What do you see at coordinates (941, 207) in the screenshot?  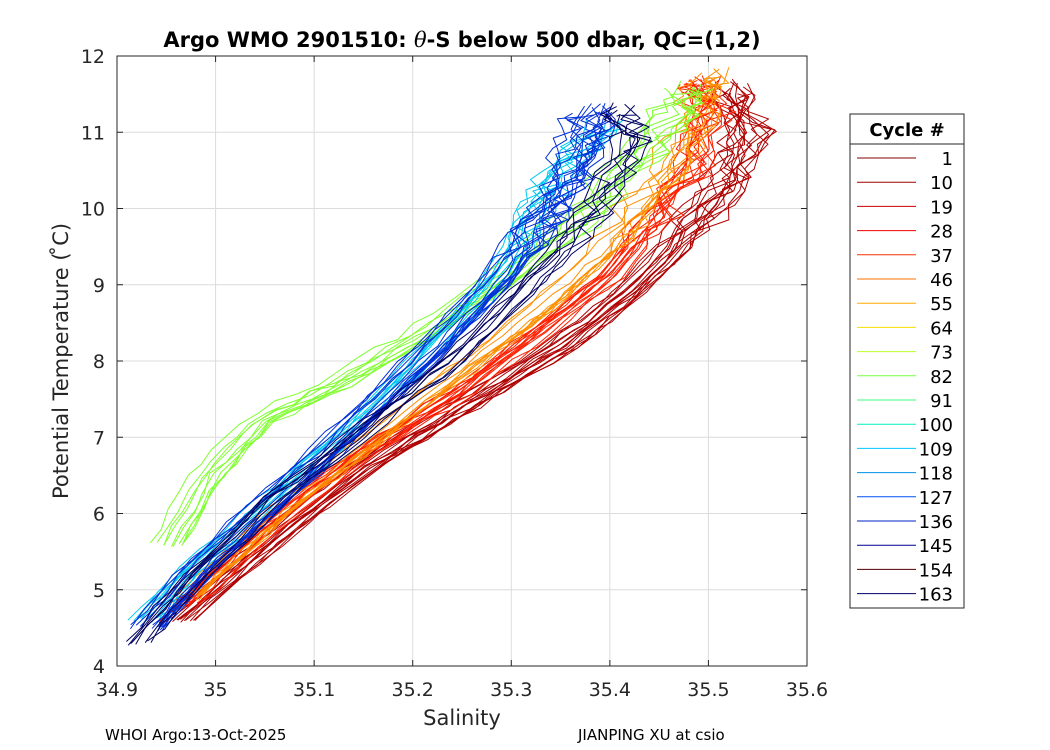 I see `legend-label: 19` at bounding box center [941, 207].